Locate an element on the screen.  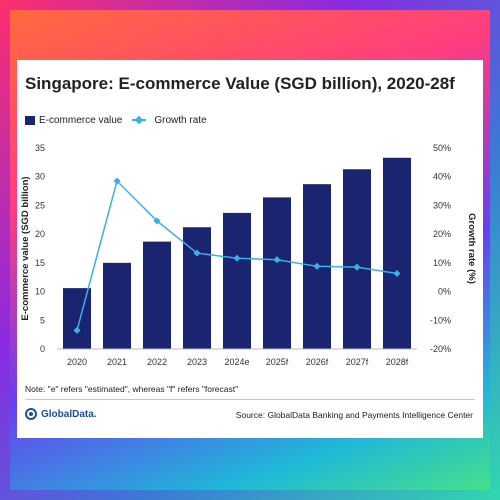
y-tick-label: 15 is located at coordinates (40, 263).